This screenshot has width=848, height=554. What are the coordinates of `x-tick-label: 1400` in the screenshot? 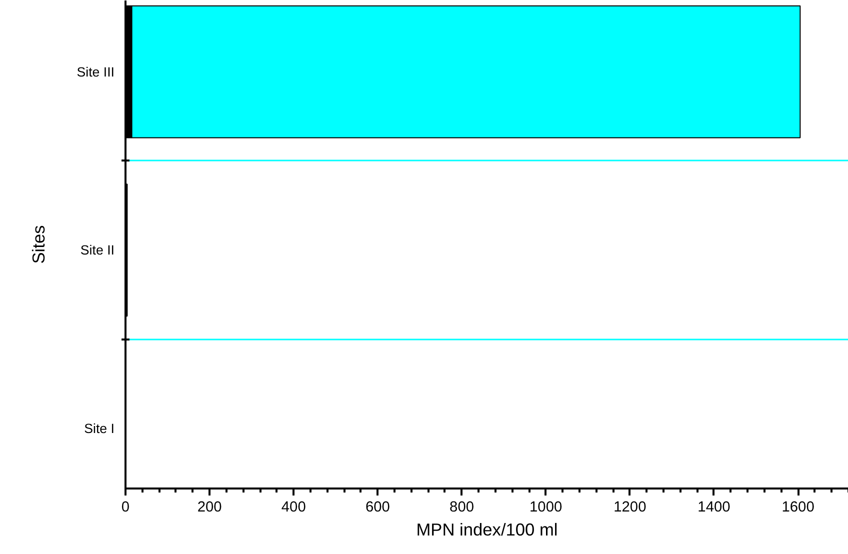 It's located at (714, 508).